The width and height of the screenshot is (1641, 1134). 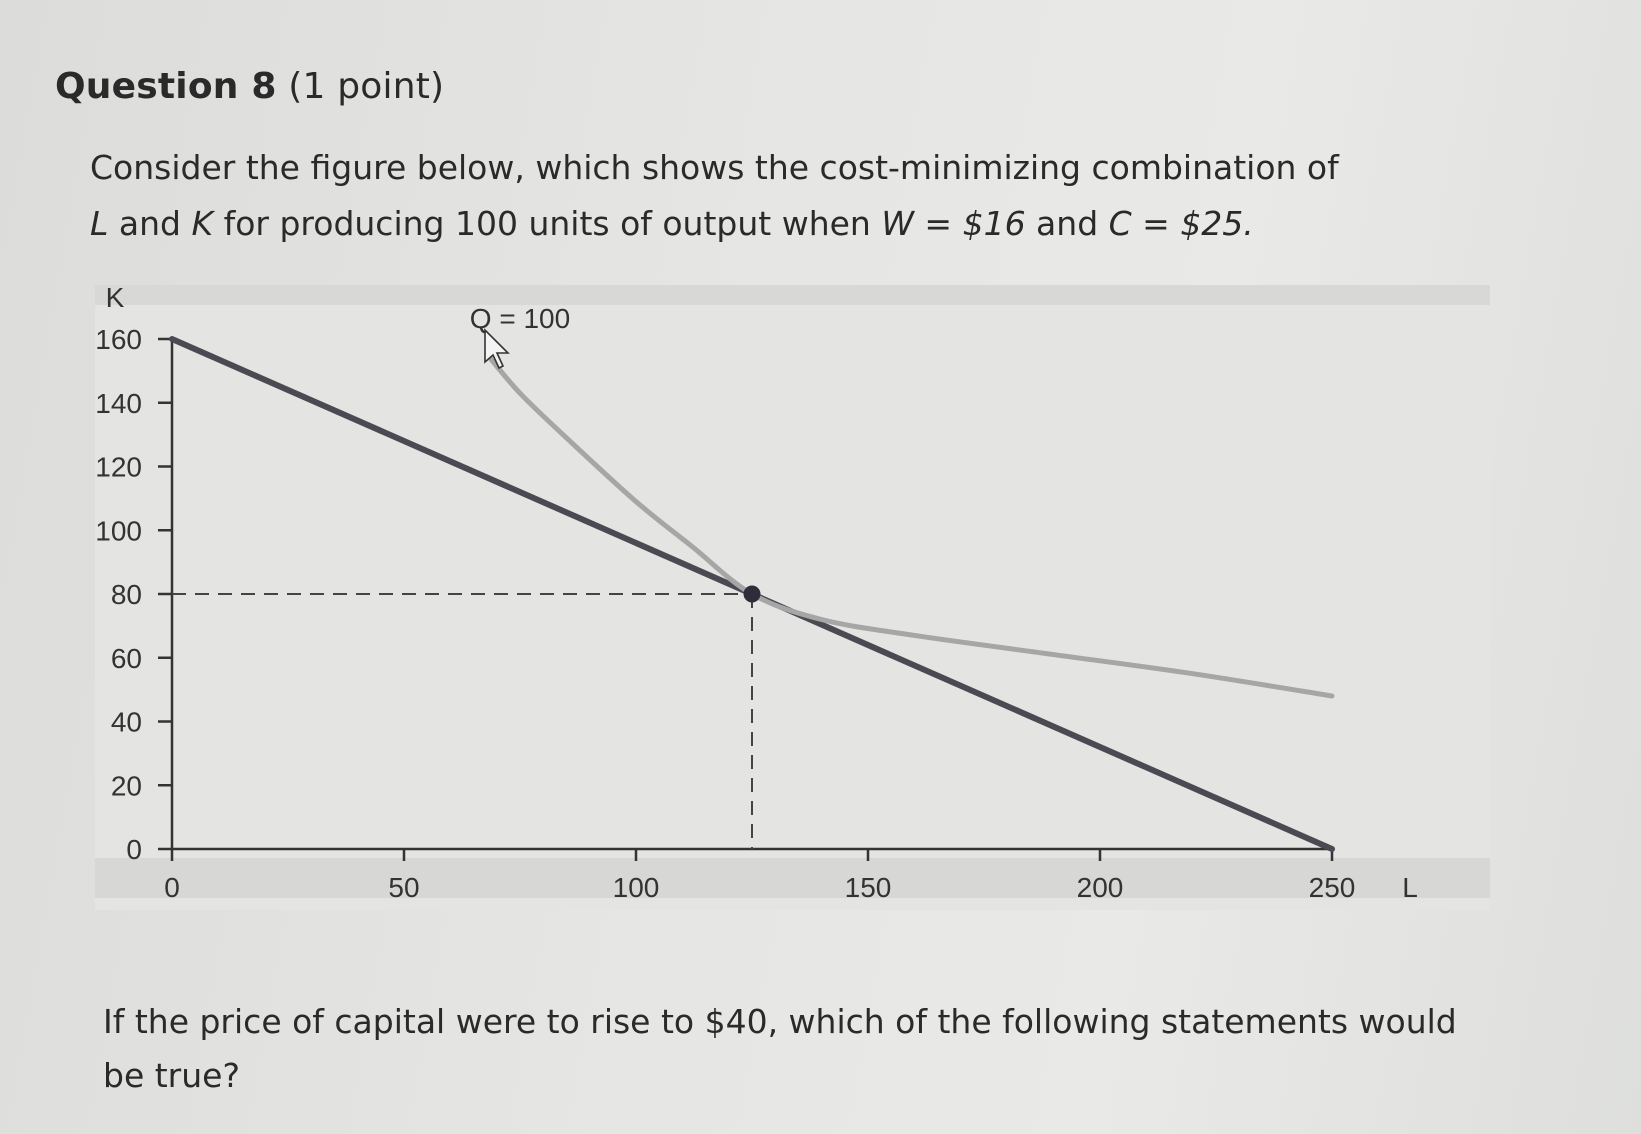 What do you see at coordinates (126, 594) in the screenshot?
I see `y-tick-label: 80` at bounding box center [126, 594].